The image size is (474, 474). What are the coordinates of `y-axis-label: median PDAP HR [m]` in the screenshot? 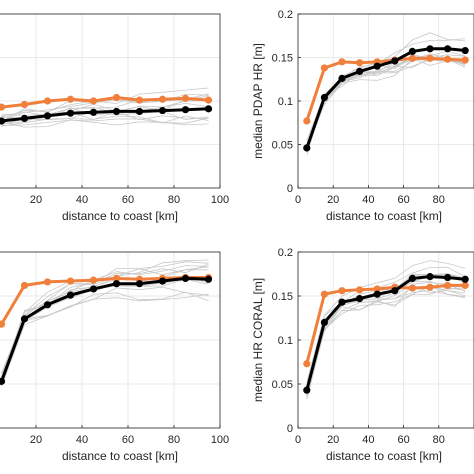 It's located at (258, 101).